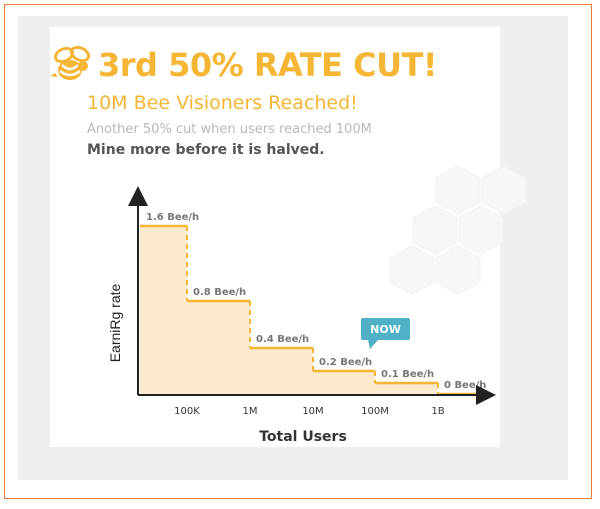 This screenshot has width=600, height=509. I want to click on data-label: 0.1 Bee/h, so click(407, 374).